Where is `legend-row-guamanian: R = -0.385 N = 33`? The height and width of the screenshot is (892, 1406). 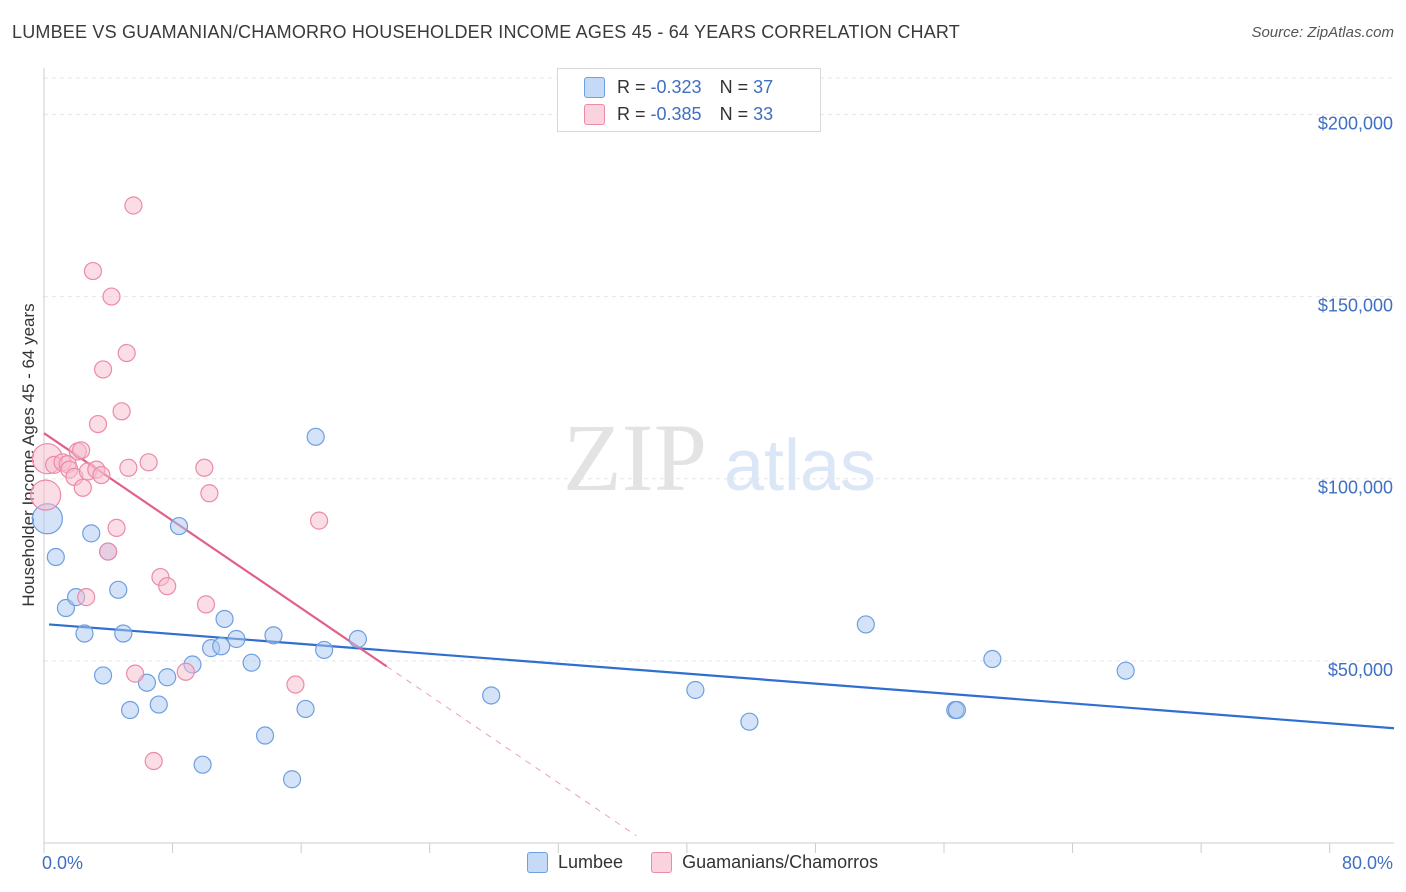
legend-row-guamanian: R = -0.385 N = 33 is located at coordinates (678, 114).